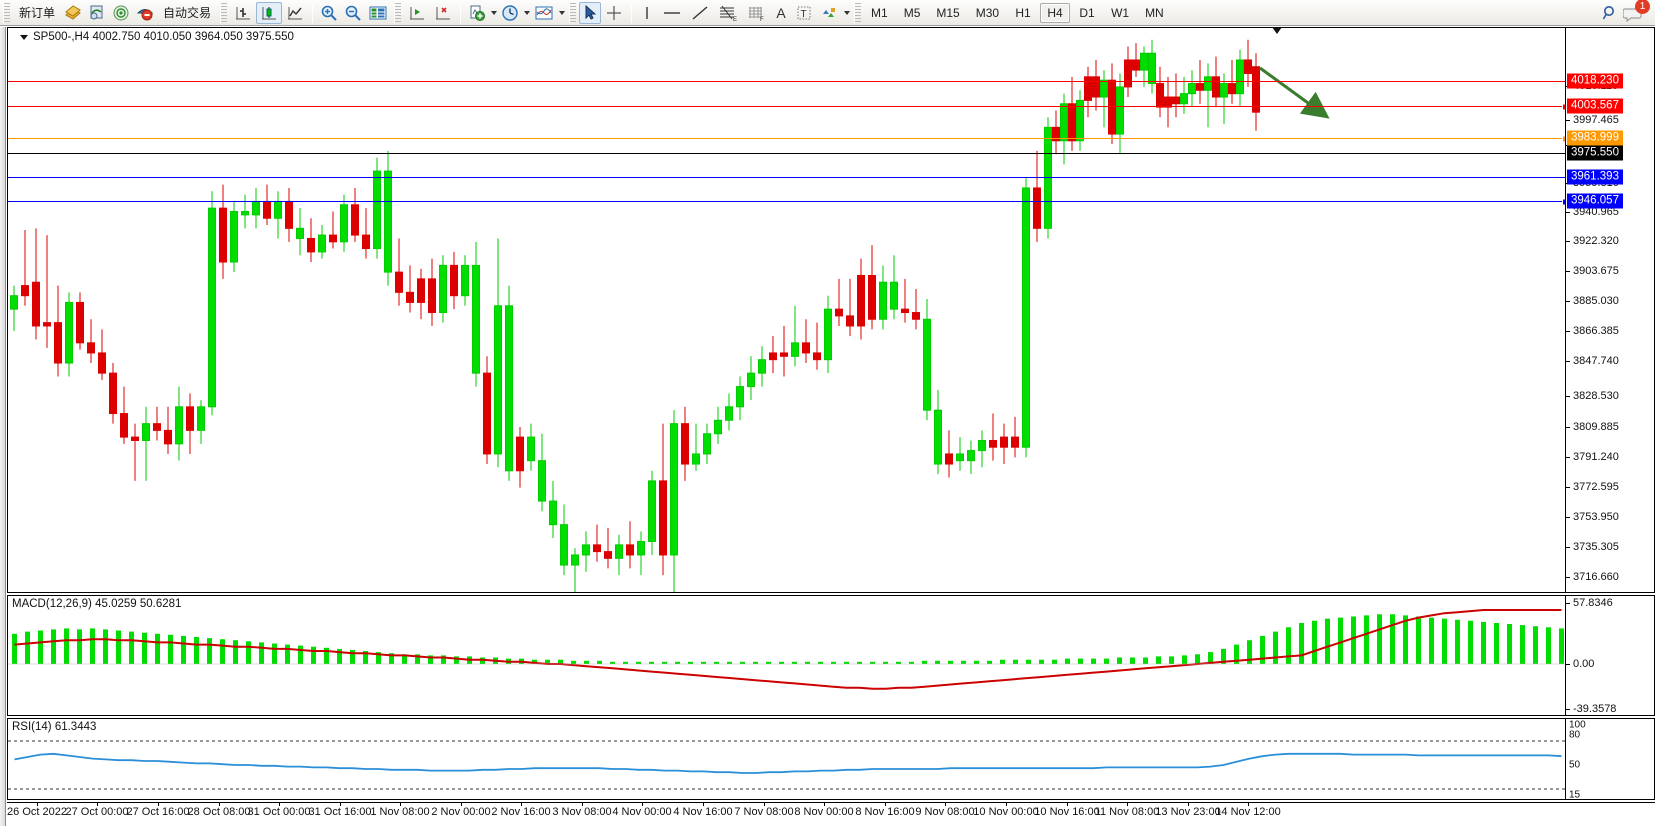 The height and width of the screenshot is (826, 1655). I want to click on time-axis-label: 2 Nov 16:00, so click(521, 812).